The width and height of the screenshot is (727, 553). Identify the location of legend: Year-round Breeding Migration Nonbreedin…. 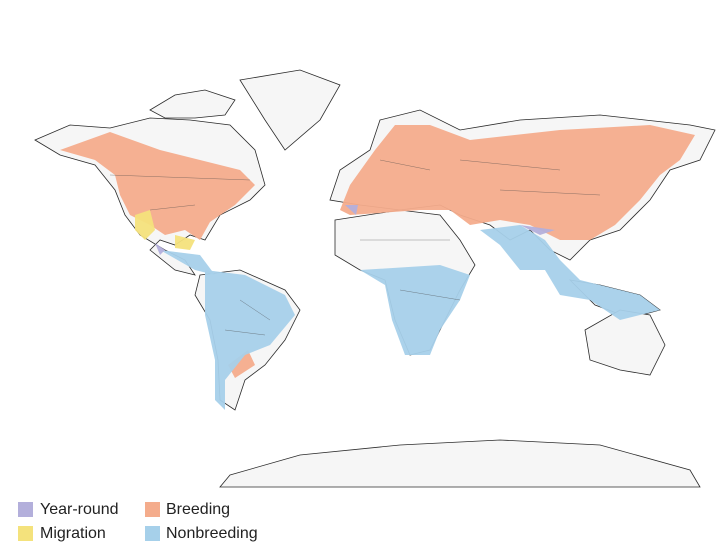
(138, 521).